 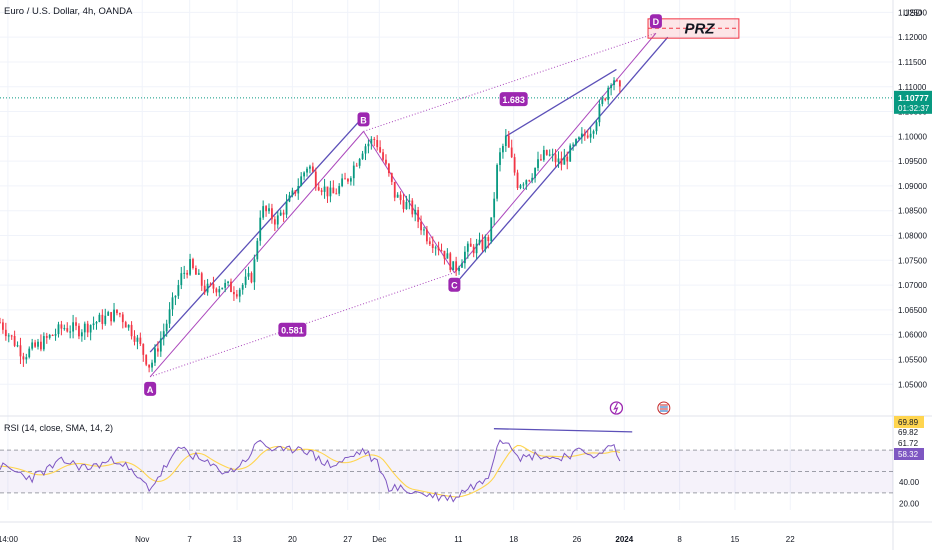 What do you see at coordinates (679, 539) in the screenshot?
I see `x-tick-label: 8` at bounding box center [679, 539].